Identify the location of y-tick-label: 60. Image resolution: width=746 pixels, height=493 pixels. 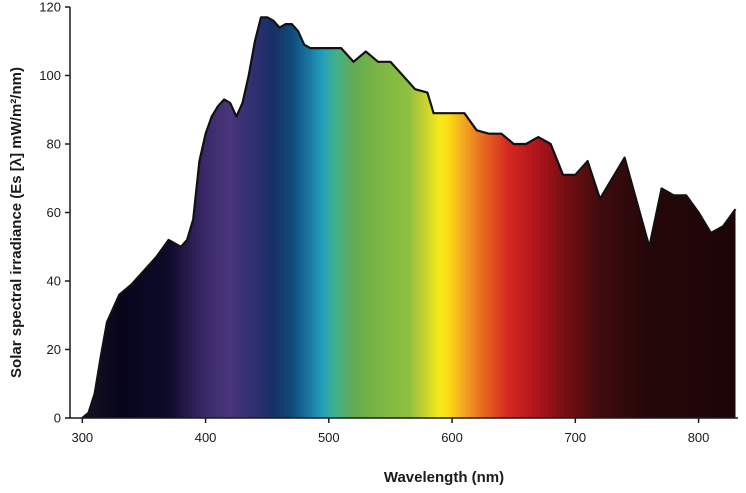
(54, 212).